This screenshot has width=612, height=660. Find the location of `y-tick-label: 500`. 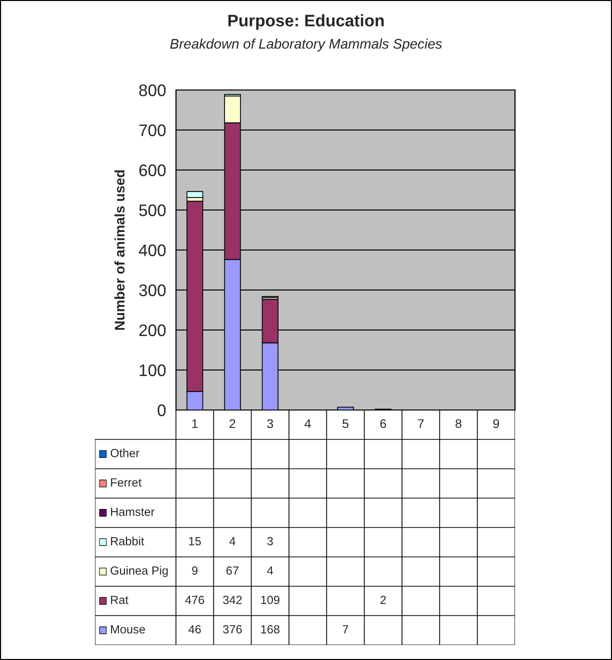

y-tick-label: 500 is located at coordinates (152, 210).